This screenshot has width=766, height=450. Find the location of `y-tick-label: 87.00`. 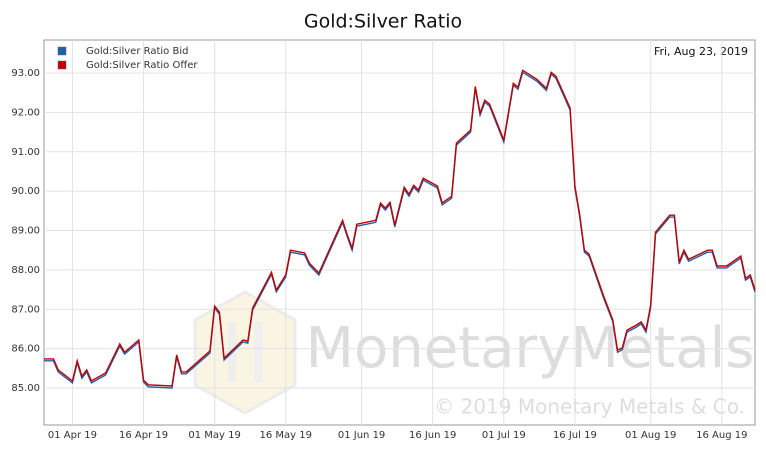

y-tick-label: 87.00 is located at coordinates (25, 309).